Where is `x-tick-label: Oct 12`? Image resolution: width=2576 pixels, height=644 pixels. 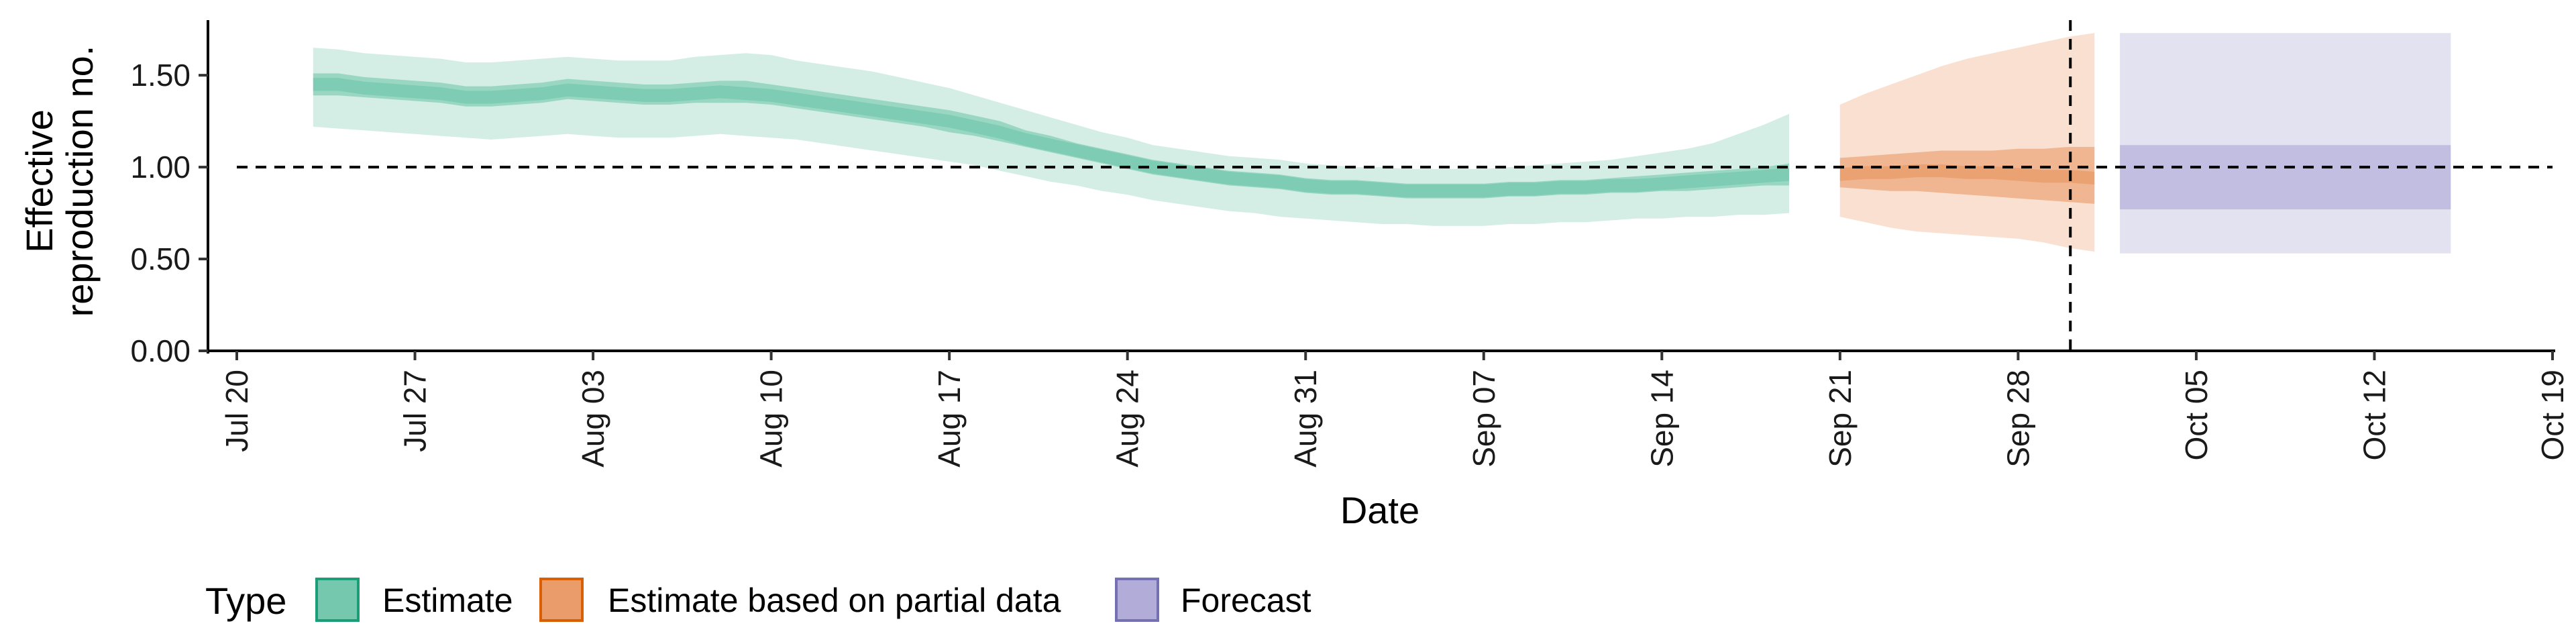 x-tick-label: Oct 12 is located at coordinates (2374, 415).